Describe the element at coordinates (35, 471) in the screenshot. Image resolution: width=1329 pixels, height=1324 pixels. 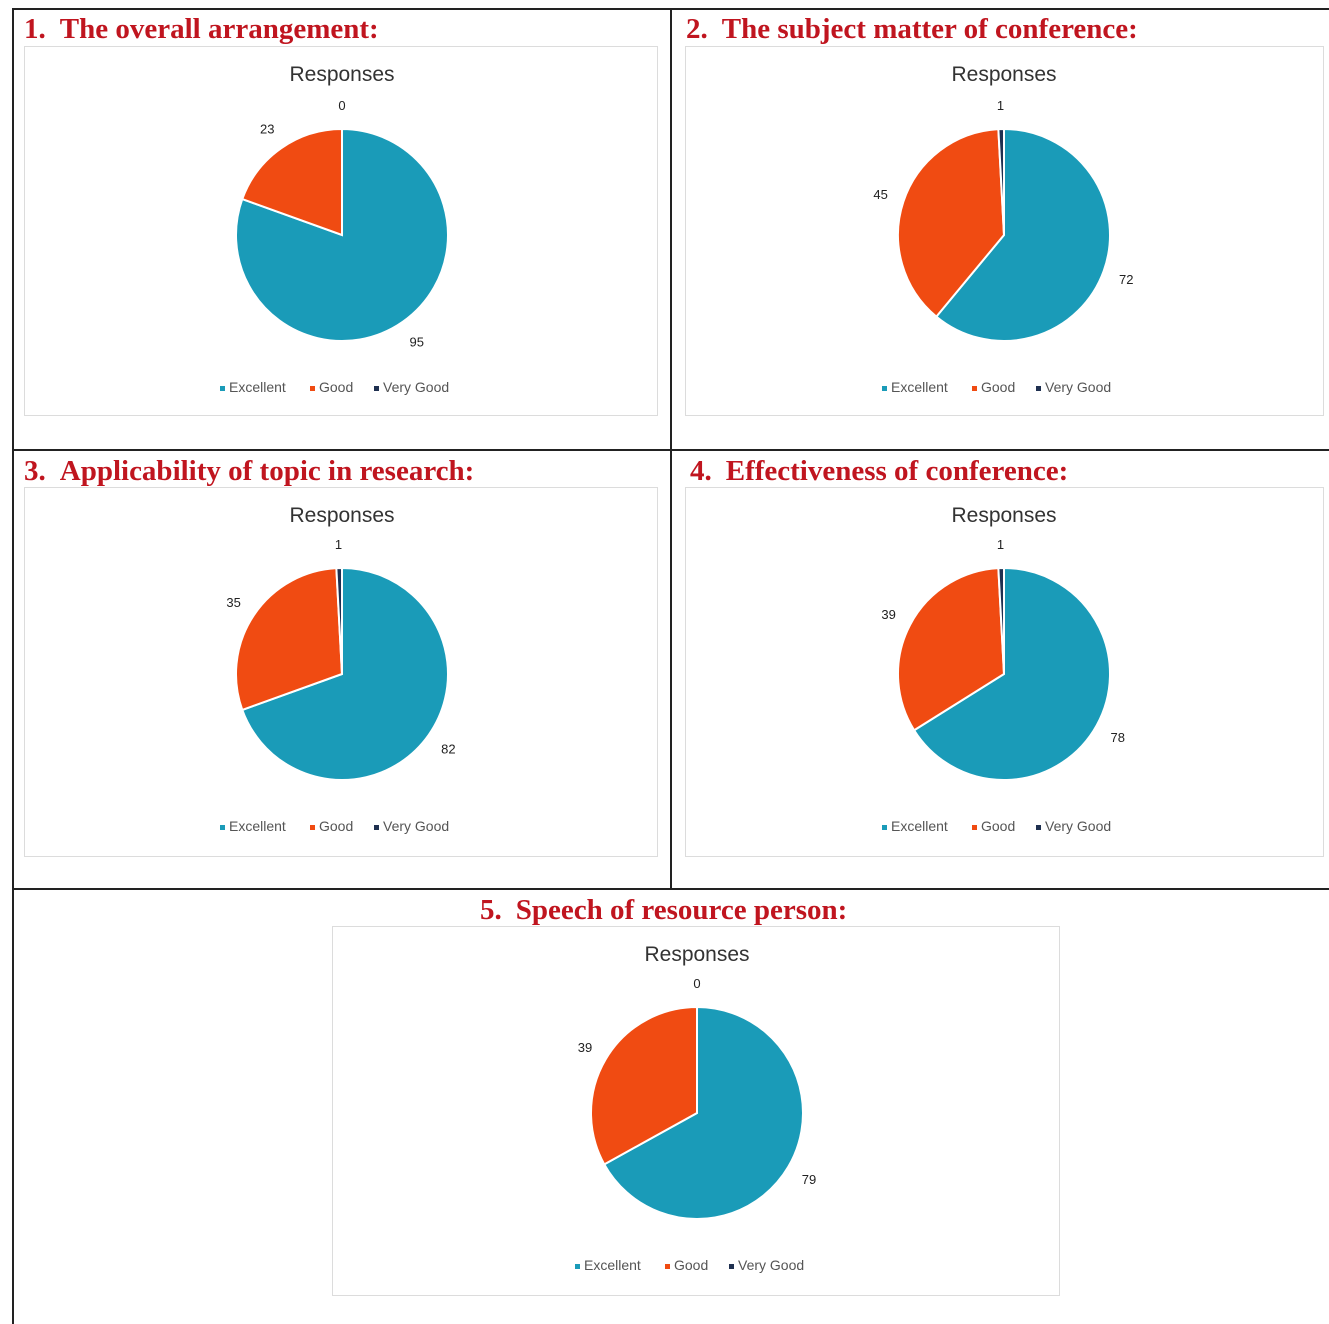
I see `section-number: 3.` at that location.